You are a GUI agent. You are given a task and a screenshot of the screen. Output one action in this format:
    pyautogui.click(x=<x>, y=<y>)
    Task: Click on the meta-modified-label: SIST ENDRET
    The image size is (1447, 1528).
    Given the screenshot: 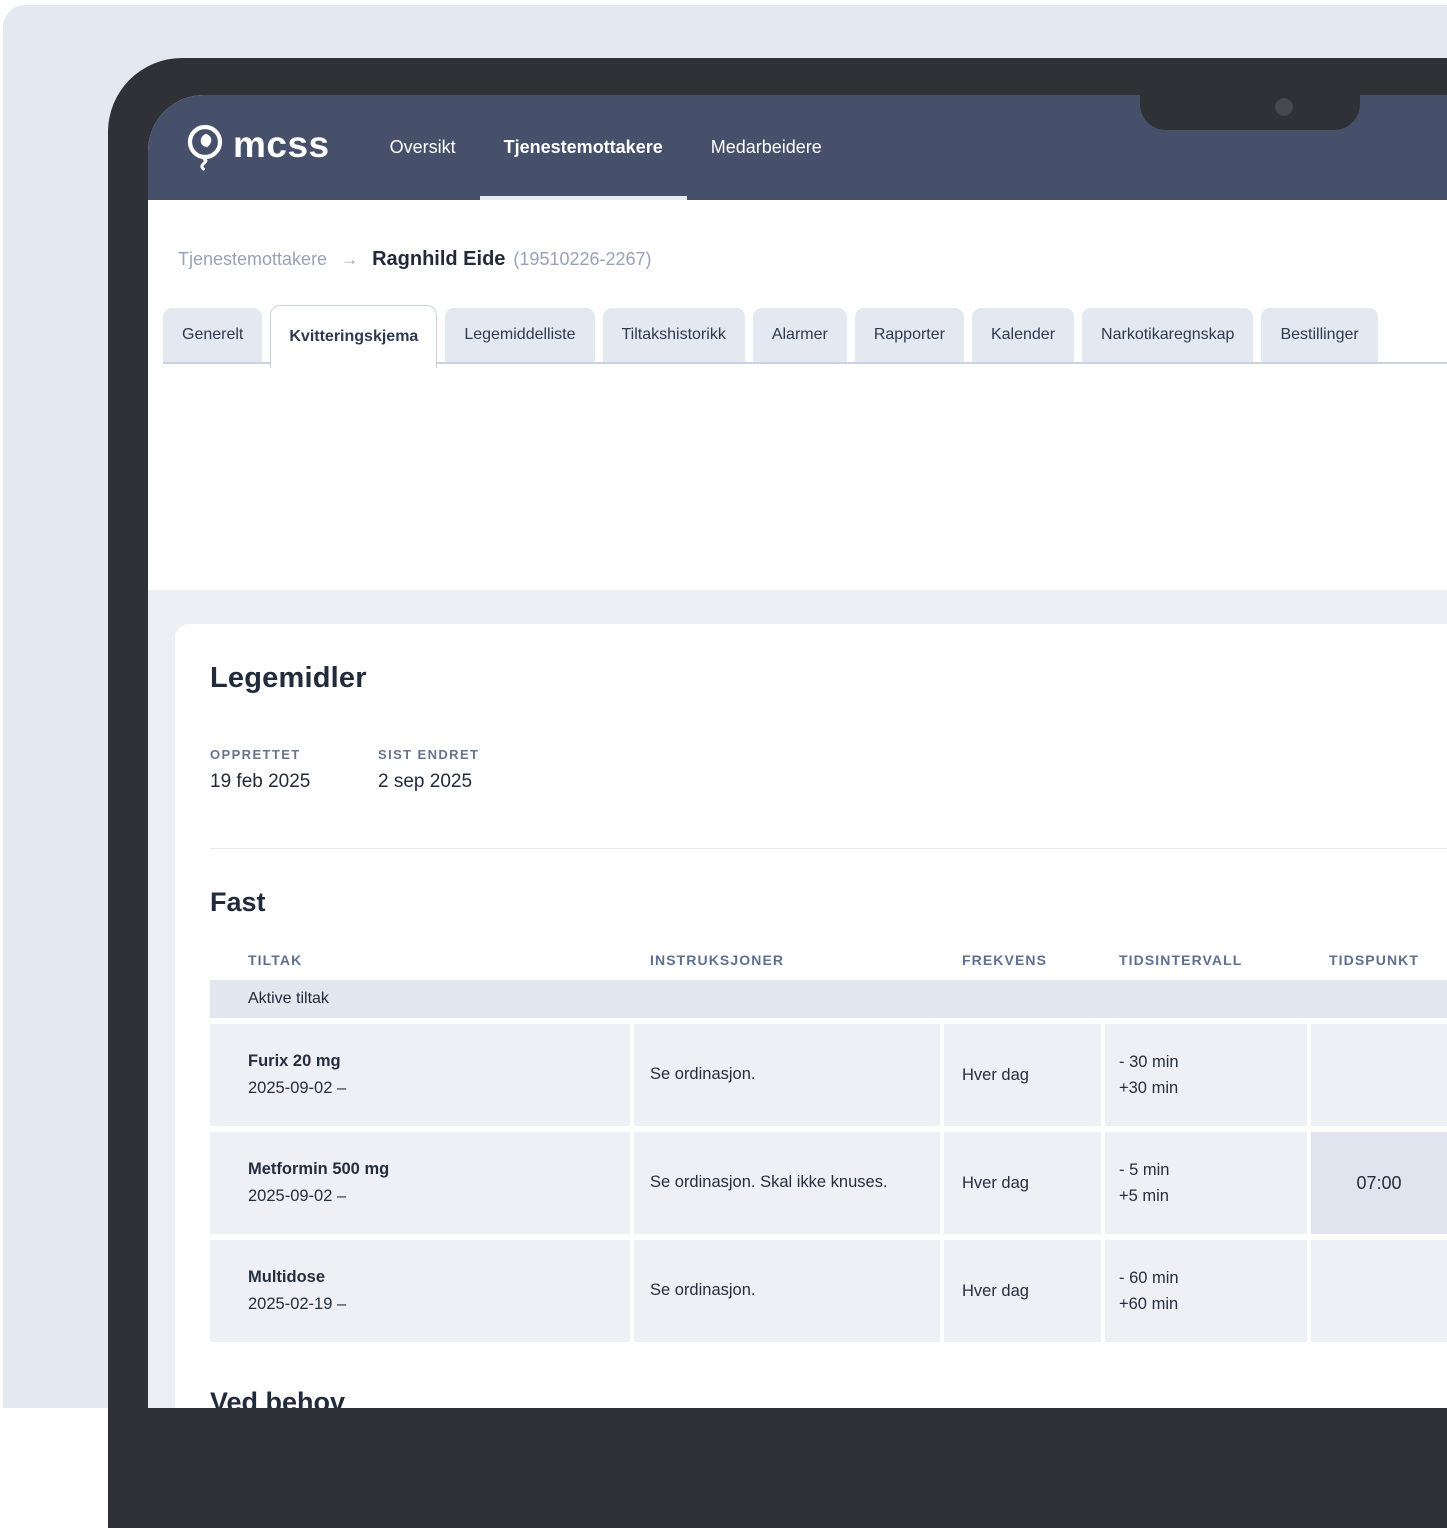 What is the action you would take?
    pyautogui.click(x=429, y=754)
    